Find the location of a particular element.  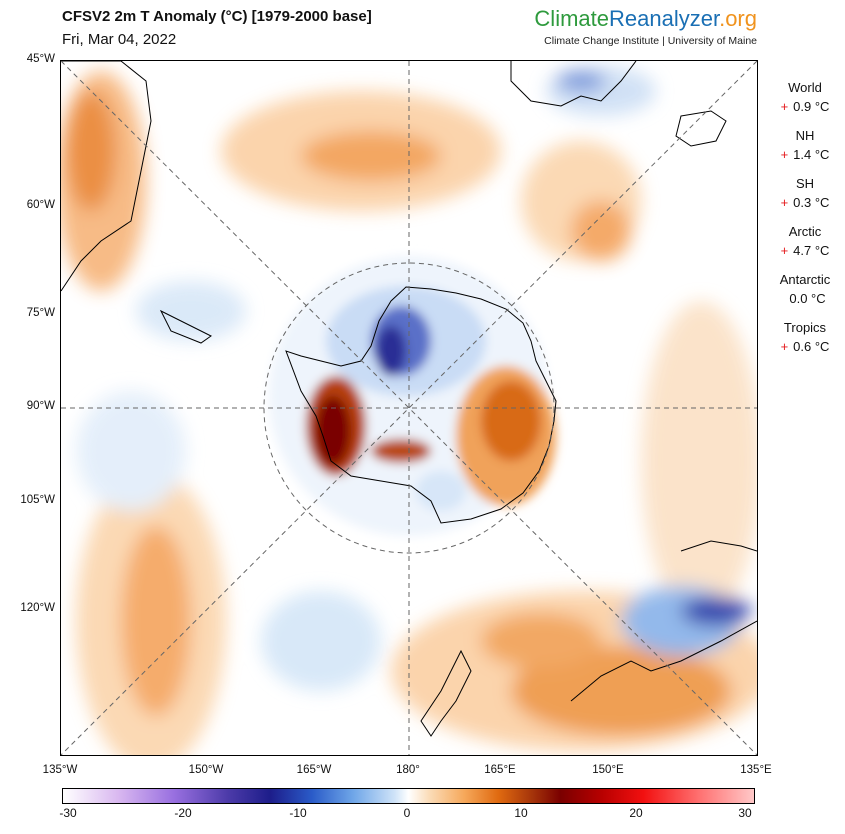

lon-label: 165°W is located at coordinates (314, 770).